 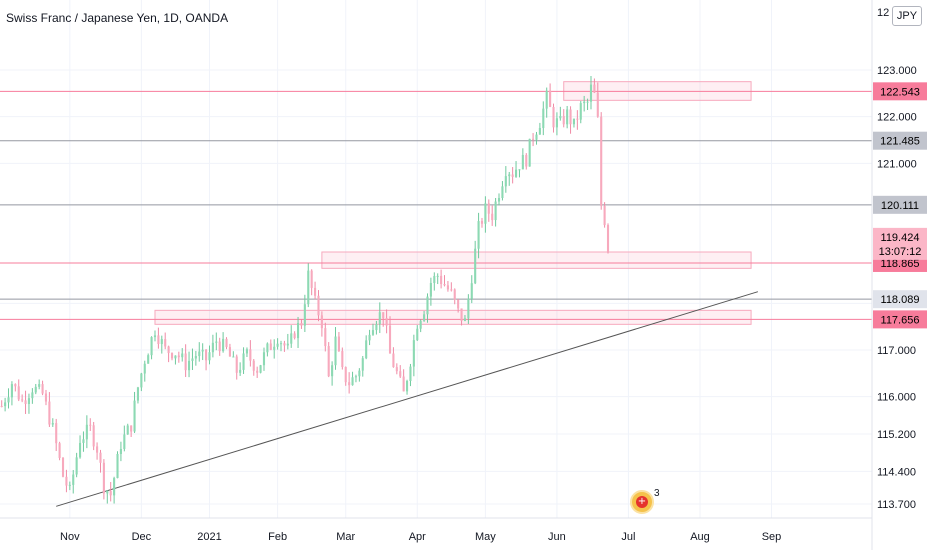 I want to click on swiss-flag-icon: +, so click(x=642, y=502).